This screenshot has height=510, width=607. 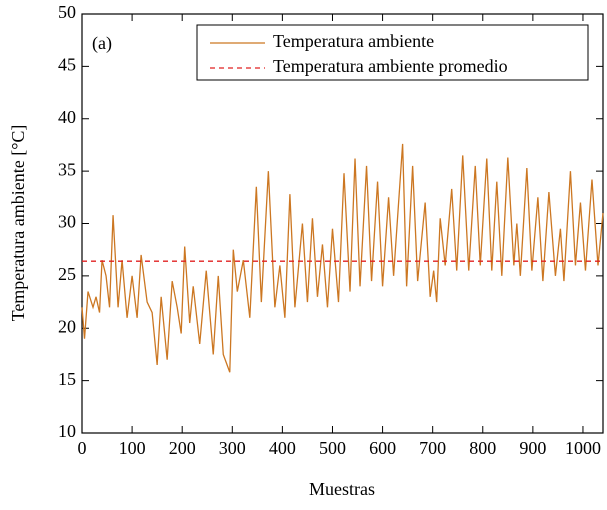 I want to click on y-tick-label: 50, so click(x=67, y=12).